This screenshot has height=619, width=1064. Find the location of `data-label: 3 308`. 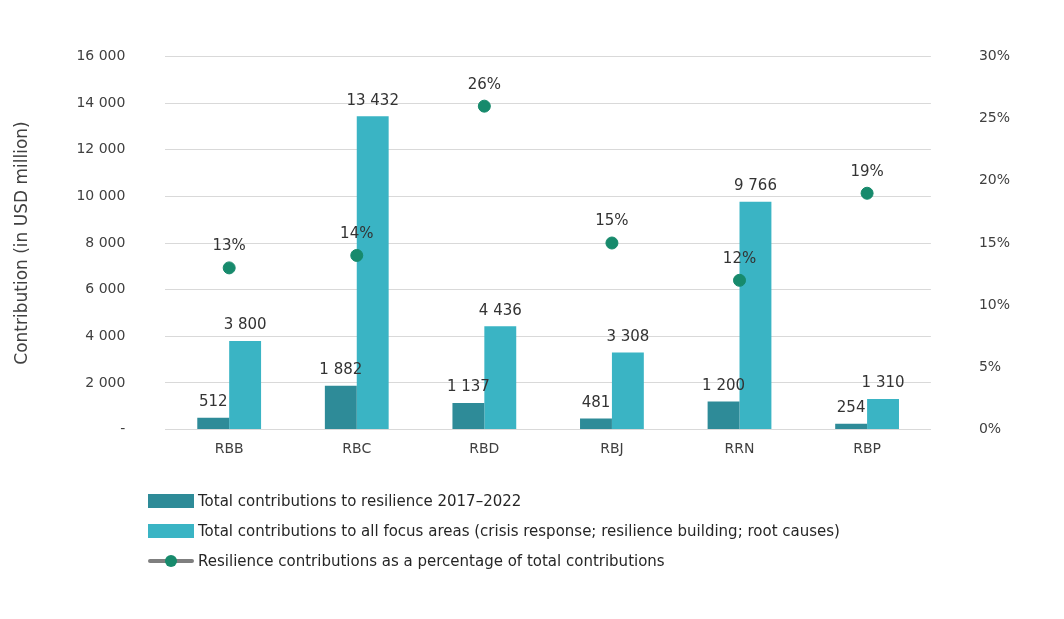

data-label: 3 308 is located at coordinates (628, 335).